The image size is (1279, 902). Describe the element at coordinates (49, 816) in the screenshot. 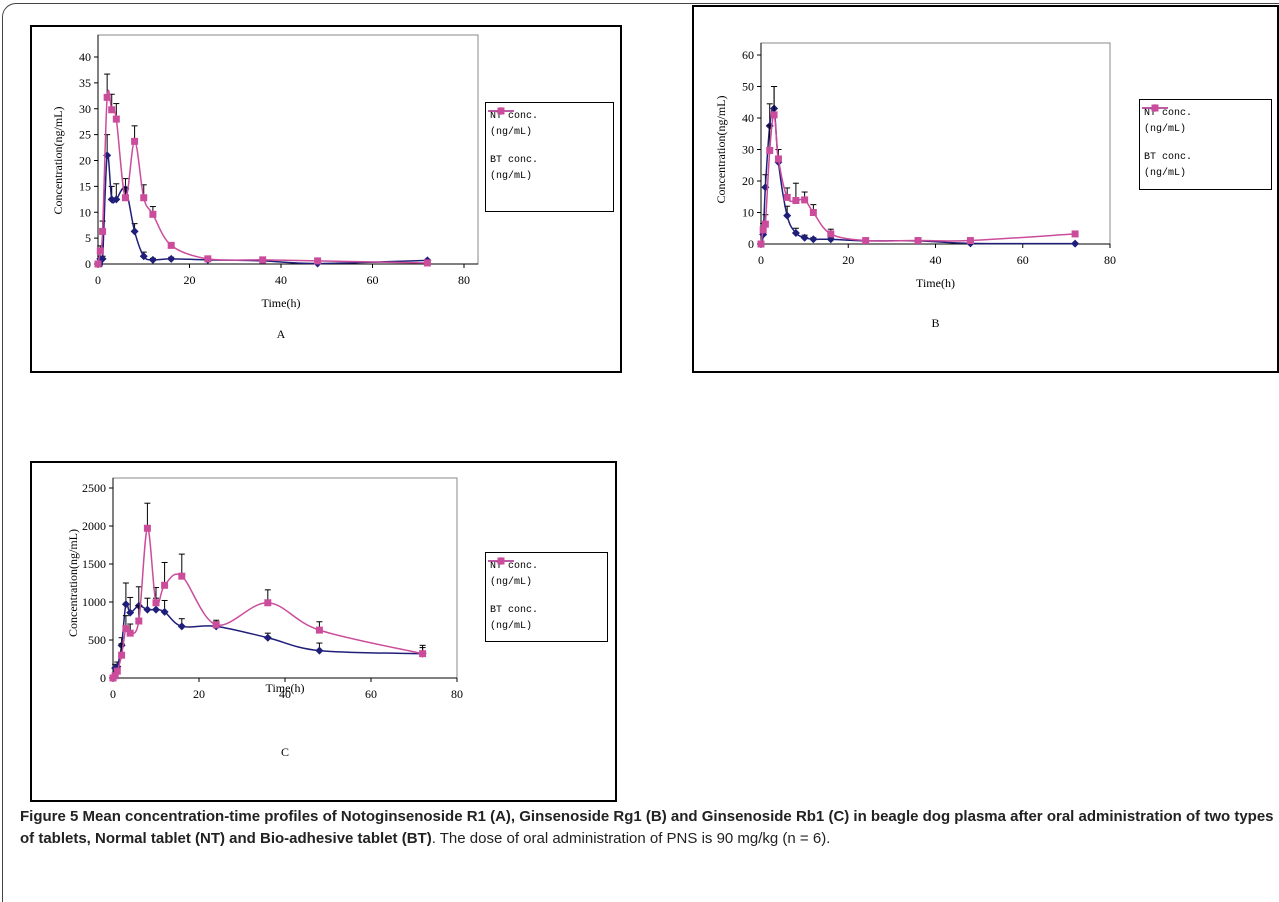

I see `caption-label: Figure 5` at that location.